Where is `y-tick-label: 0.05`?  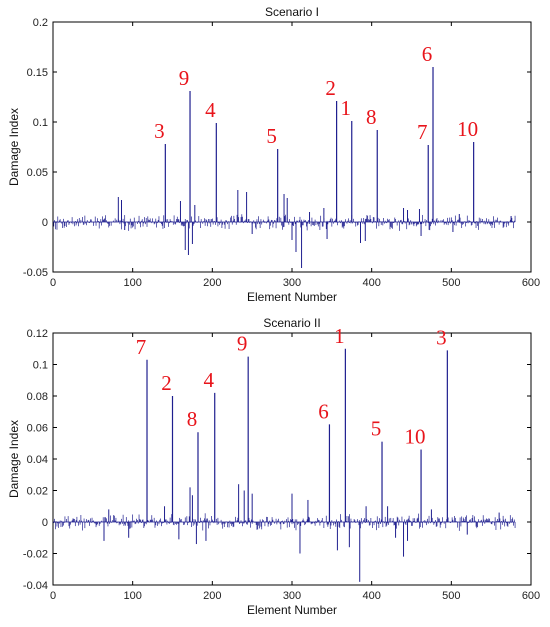
y-tick-label: 0.05 is located at coordinates (37, 173).